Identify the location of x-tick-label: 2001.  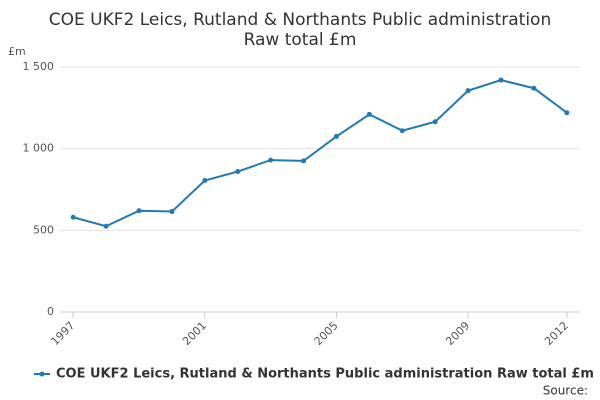
(194, 333).